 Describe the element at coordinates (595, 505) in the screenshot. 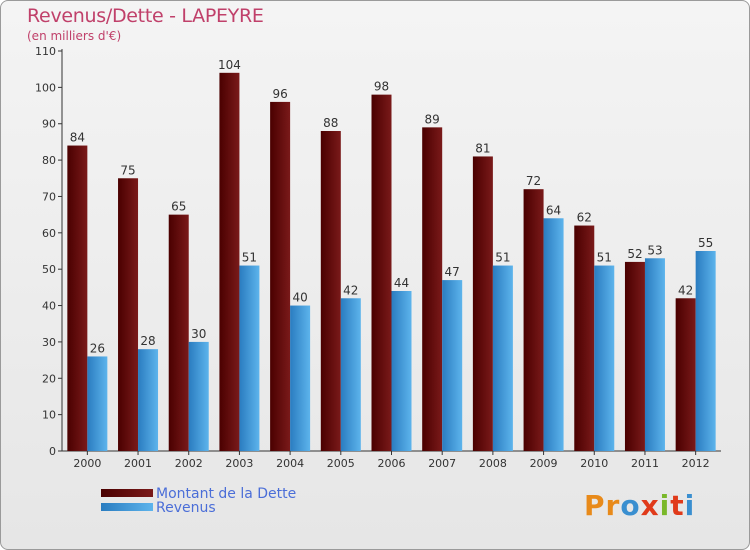

I see `logo-letter: P` at that location.